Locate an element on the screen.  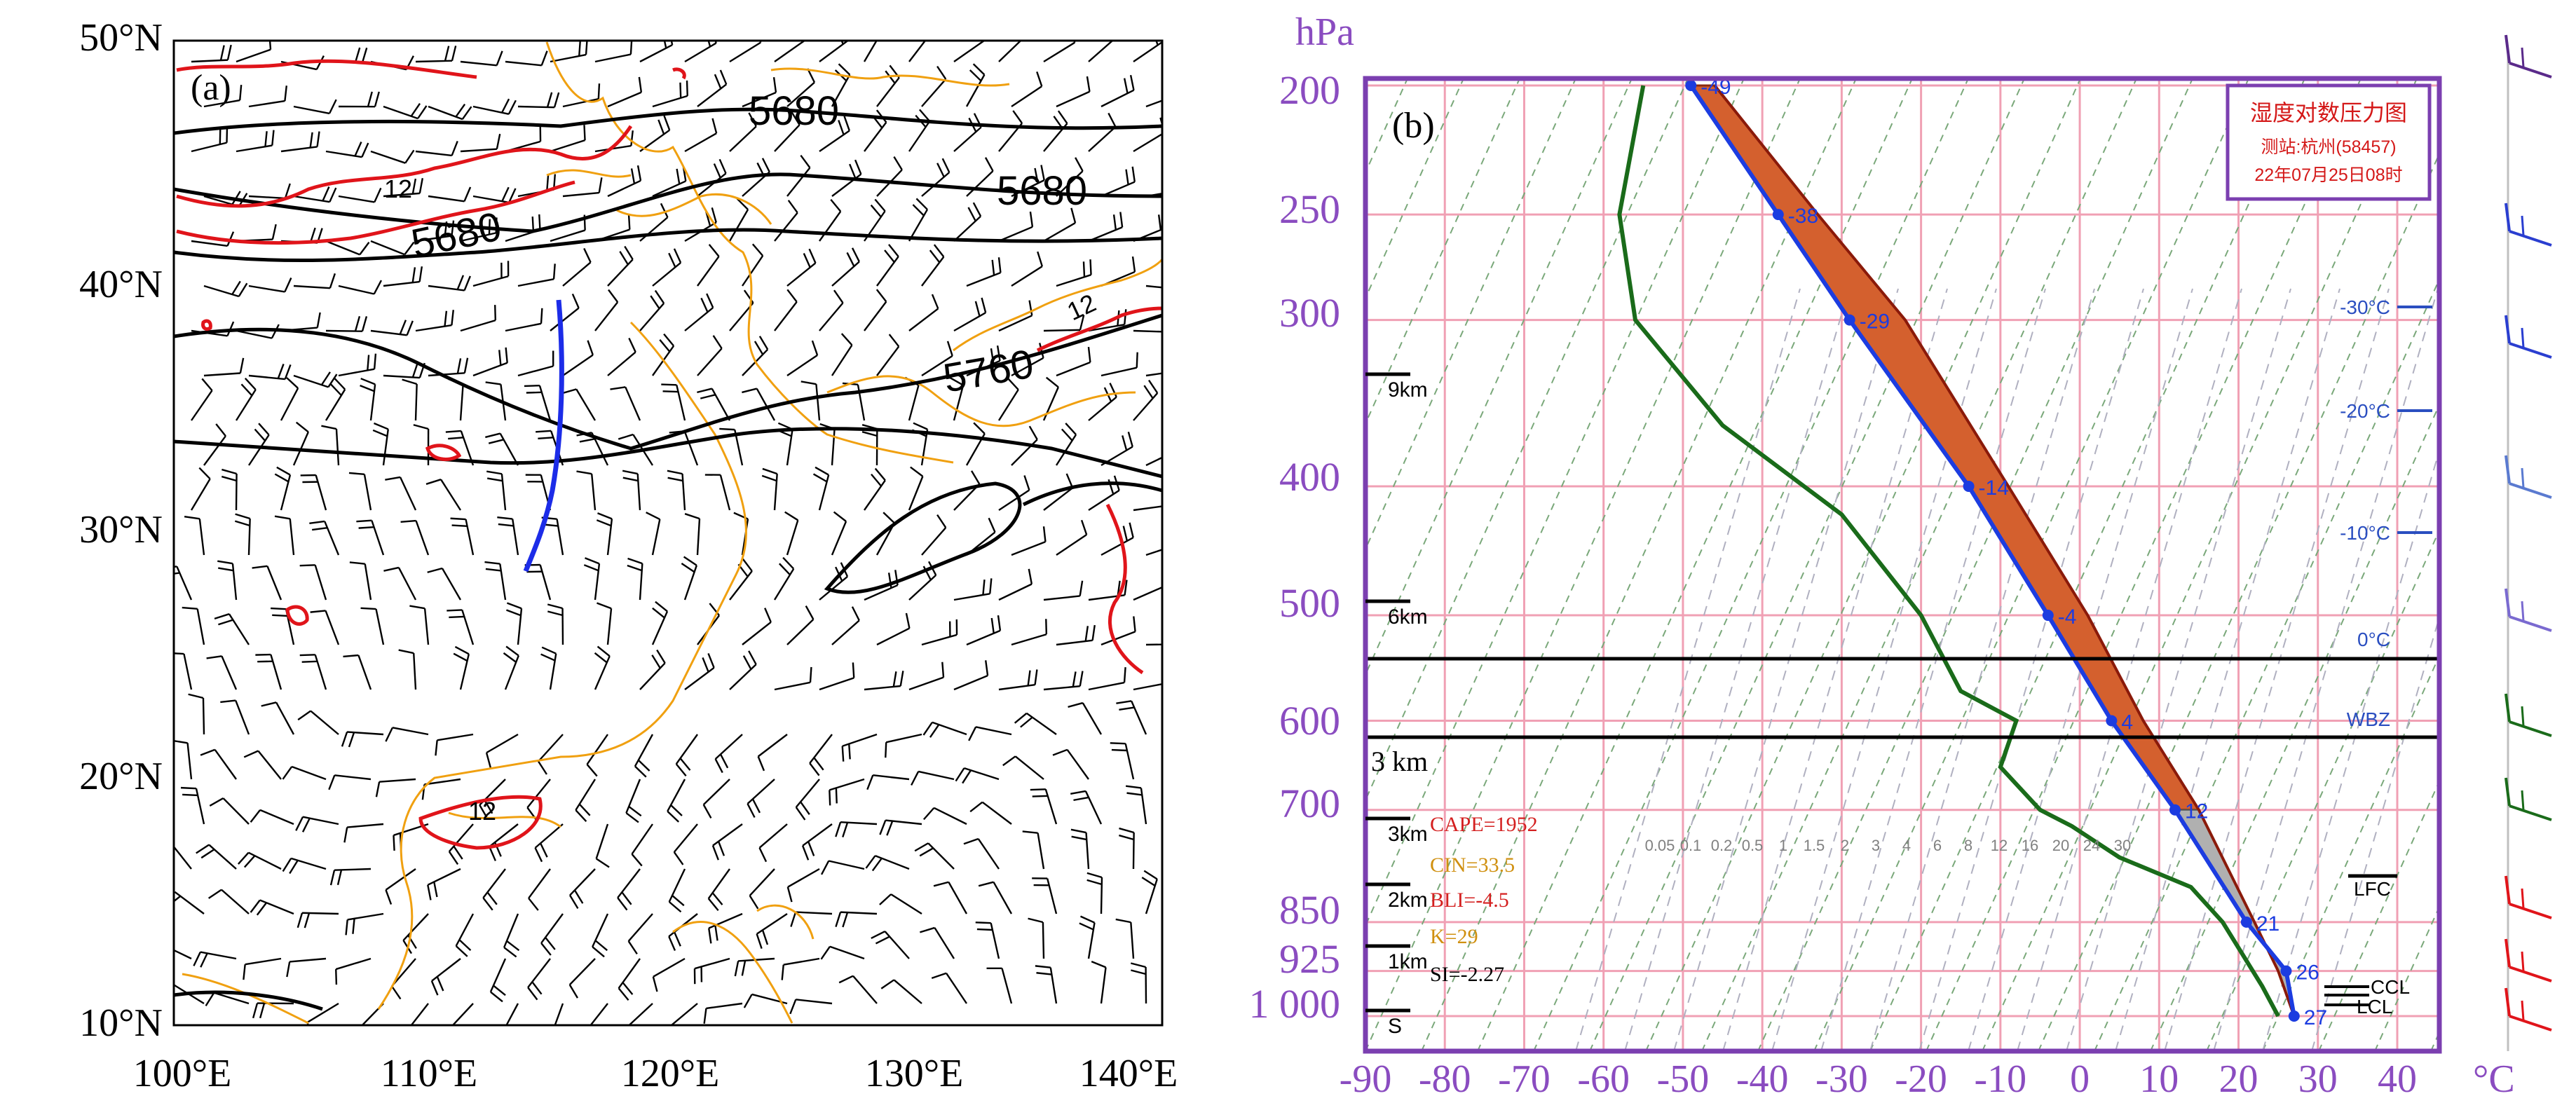
height-marks: 9km 6km 3km 2km 1km S is located at coordinates (1396, 705).